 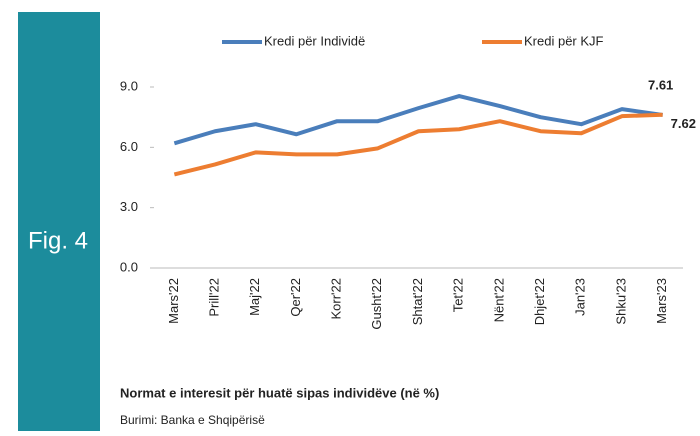 I want to click on y-tick-label: 3.0, so click(x=129, y=206).